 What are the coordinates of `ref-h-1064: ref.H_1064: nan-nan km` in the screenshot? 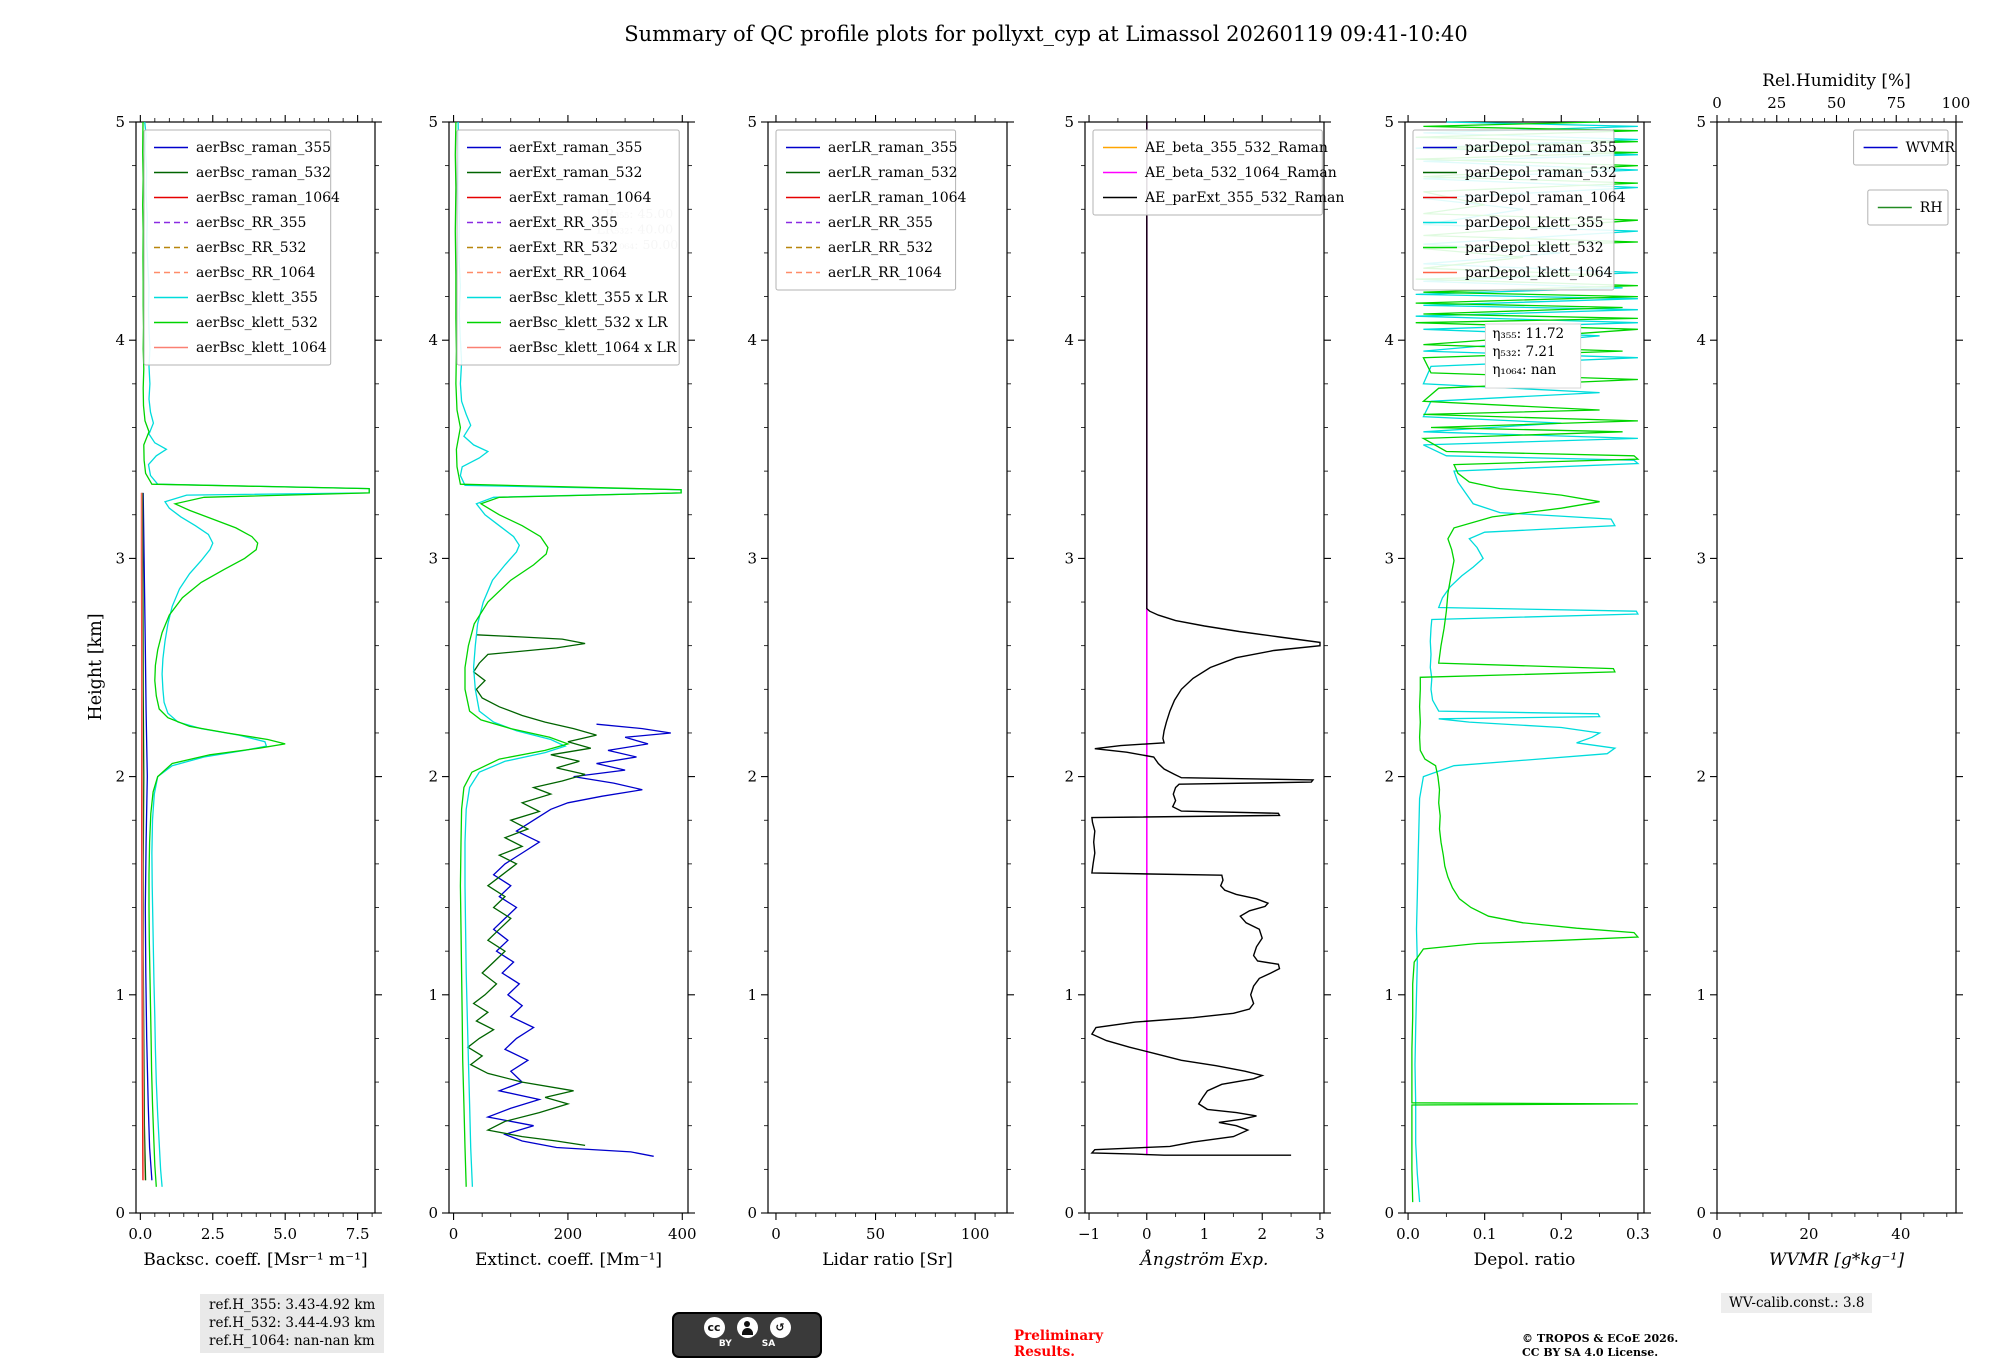 It's located at (292, 1340).